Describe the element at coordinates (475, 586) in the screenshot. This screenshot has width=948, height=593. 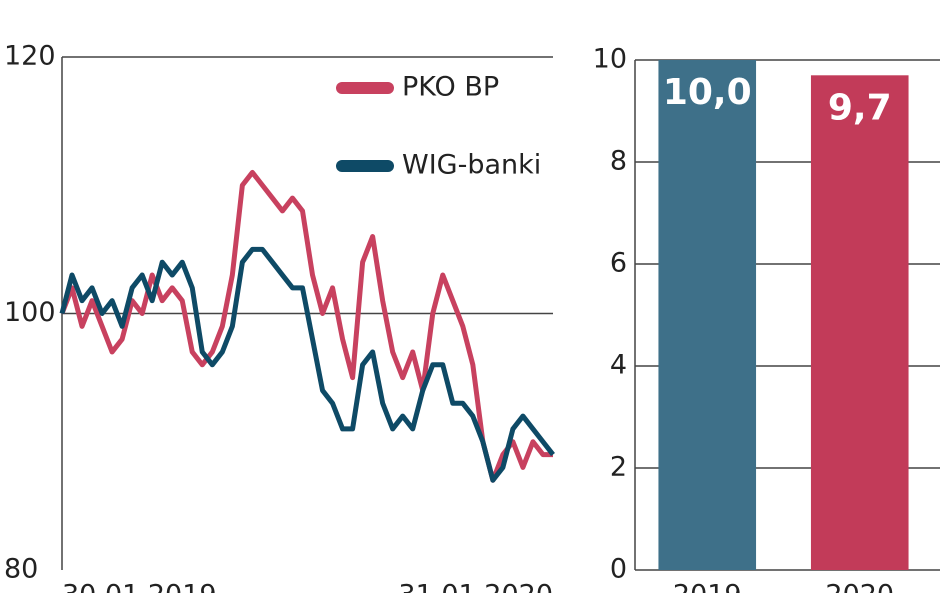
I see `x-tick-label: 31.01.2020` at that location.